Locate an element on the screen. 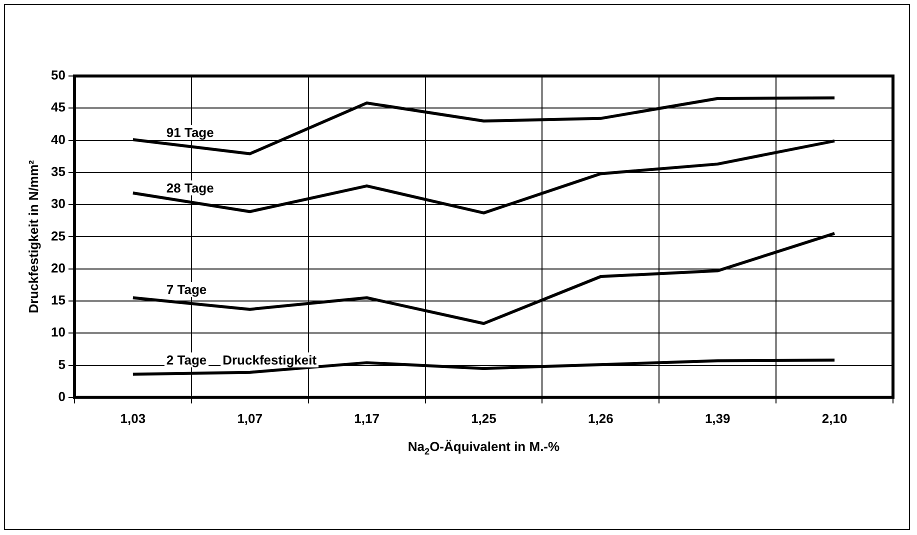 The height and width of the screenshot is (535, 917). y-tick-label: 20 is located at coordinates (58, 268).